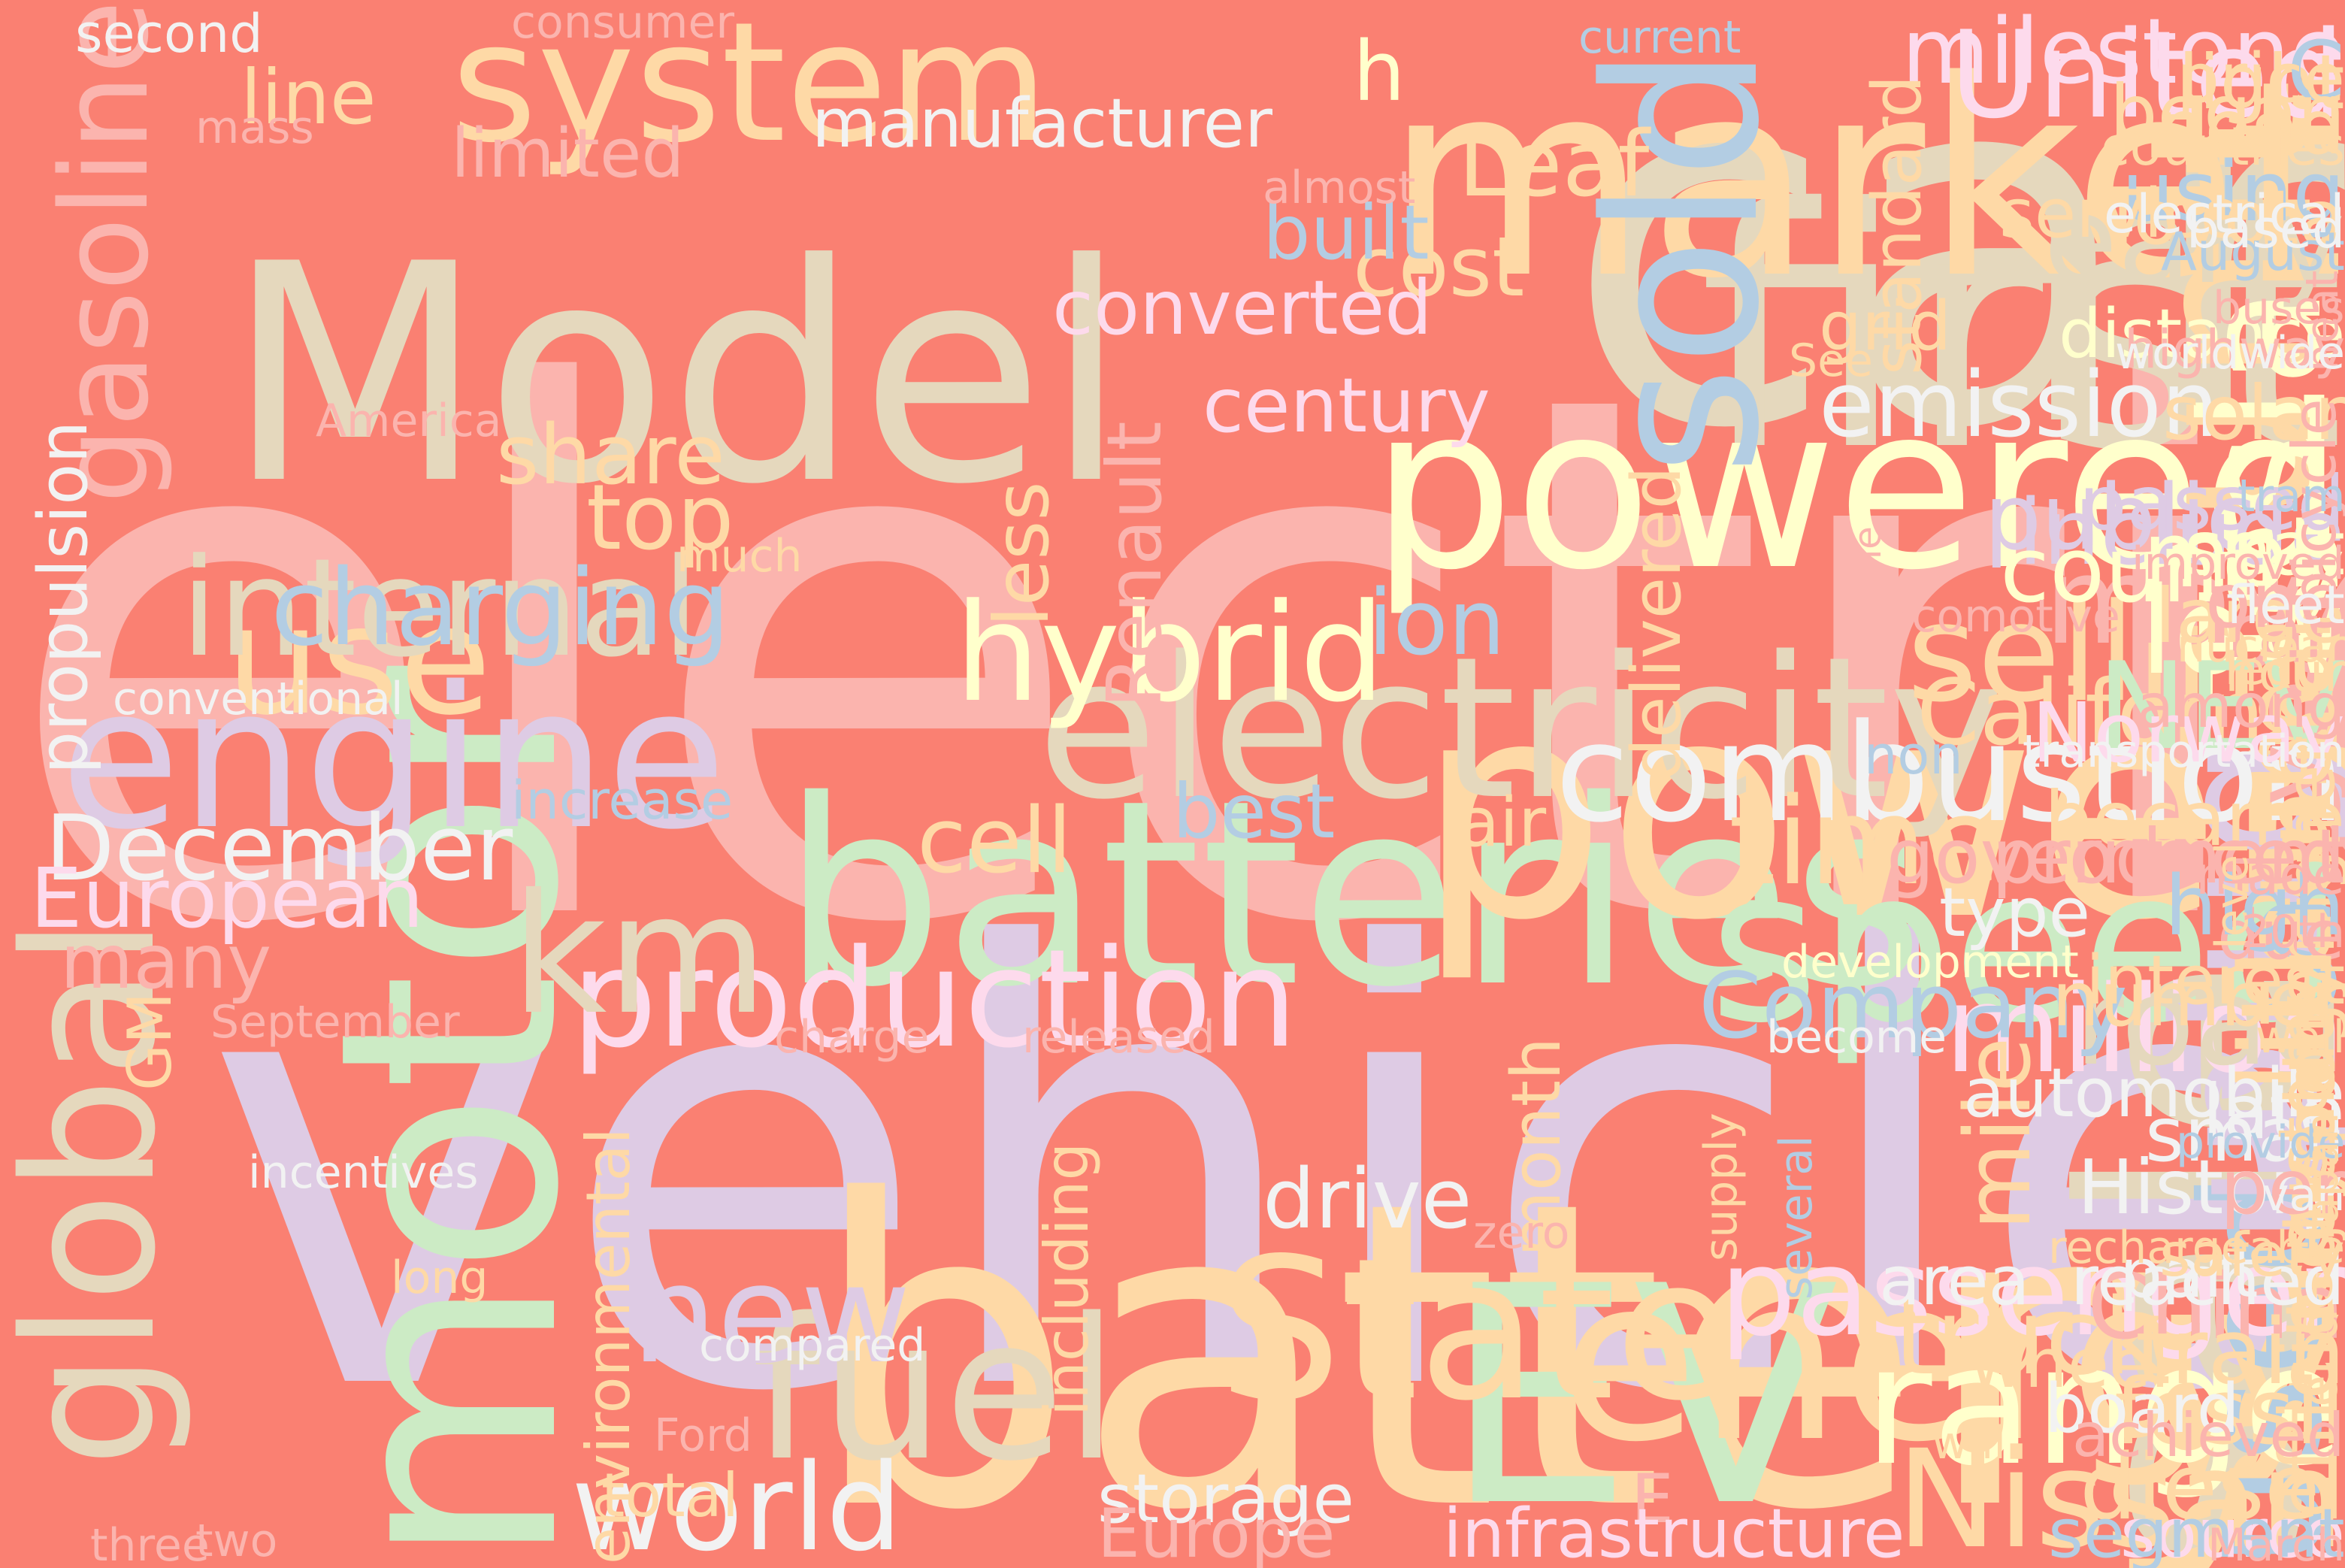 The height and width of the screenshot is (1568, 2345). Describe the element at coordinates (1067, 1279) in the screenshot. I see `word-including: including` at that location.